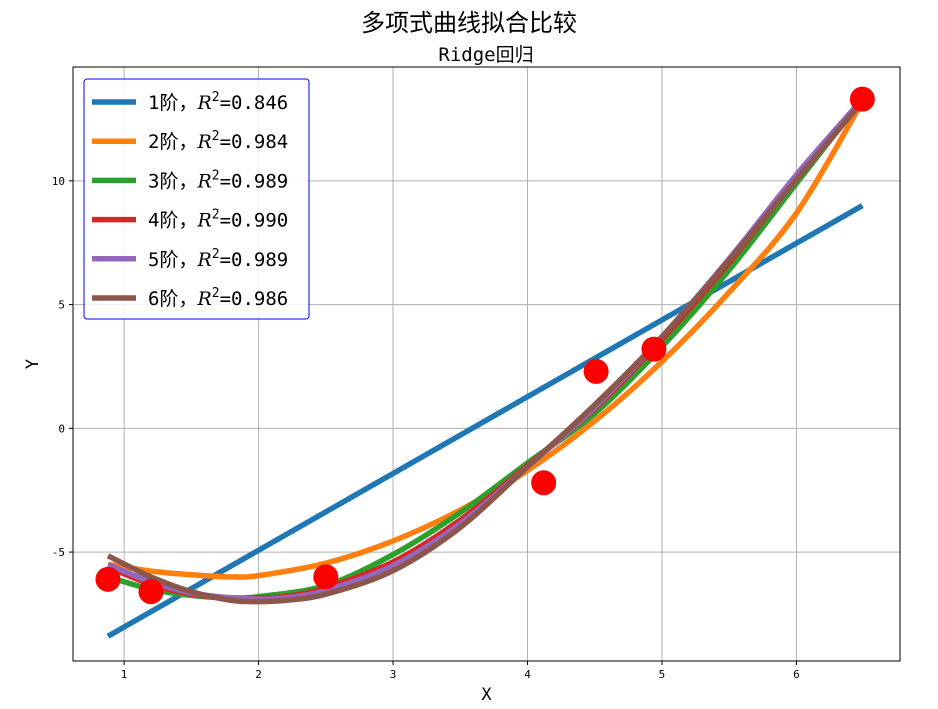 This screenshot has height=709, width=938. I want to click on legend-label-4: 4阶，R2=0.990, so click(218, 220).